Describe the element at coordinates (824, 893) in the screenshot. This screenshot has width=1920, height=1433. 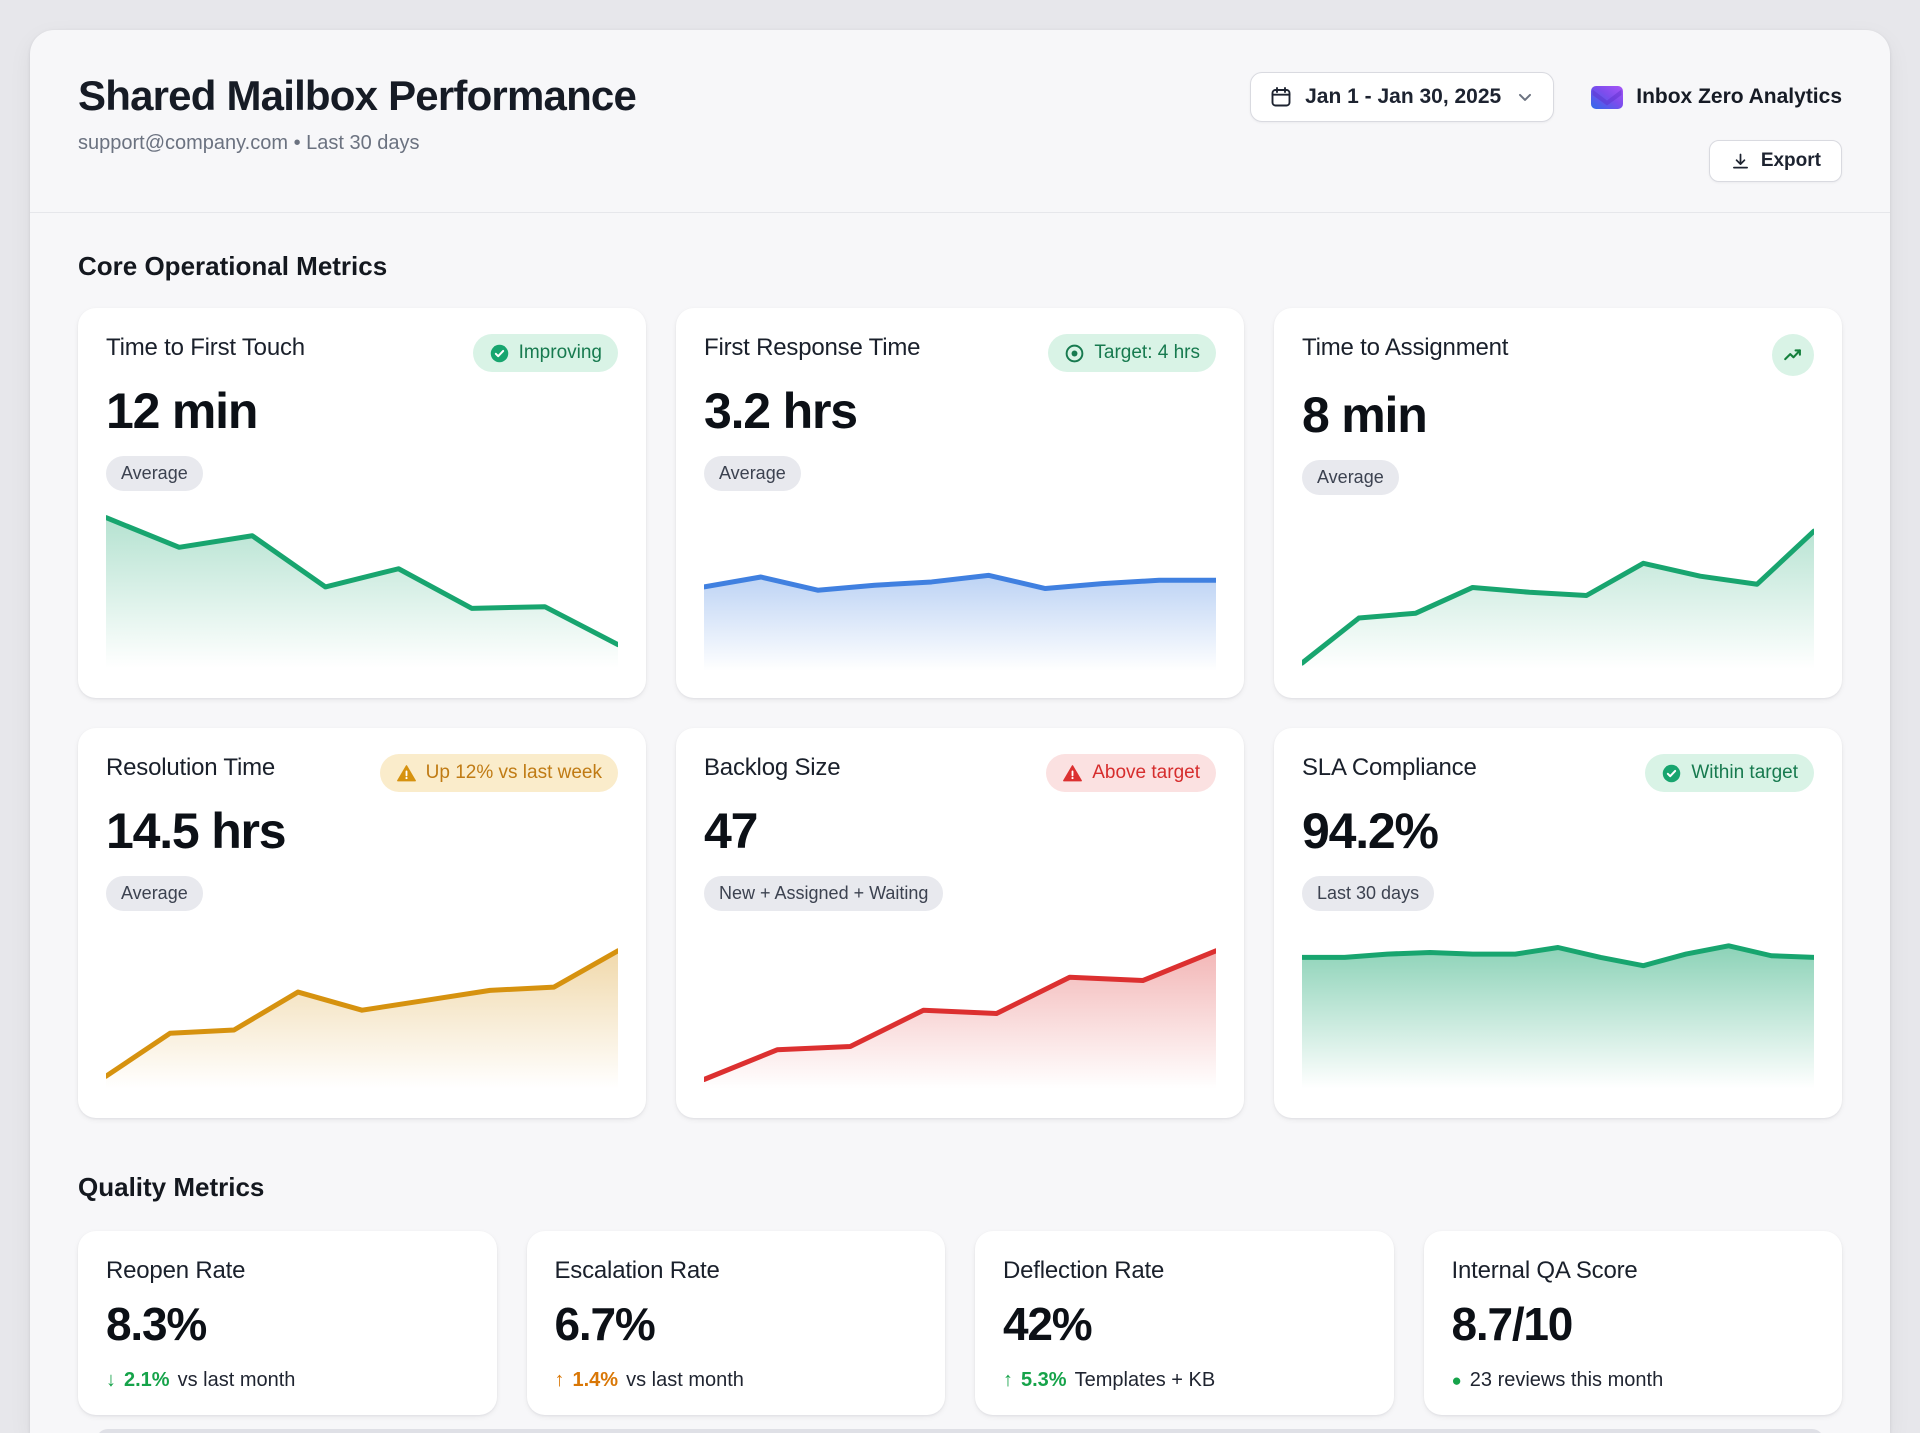
I see `metric-context-pill: New + Assigned + Waiting` at that location.